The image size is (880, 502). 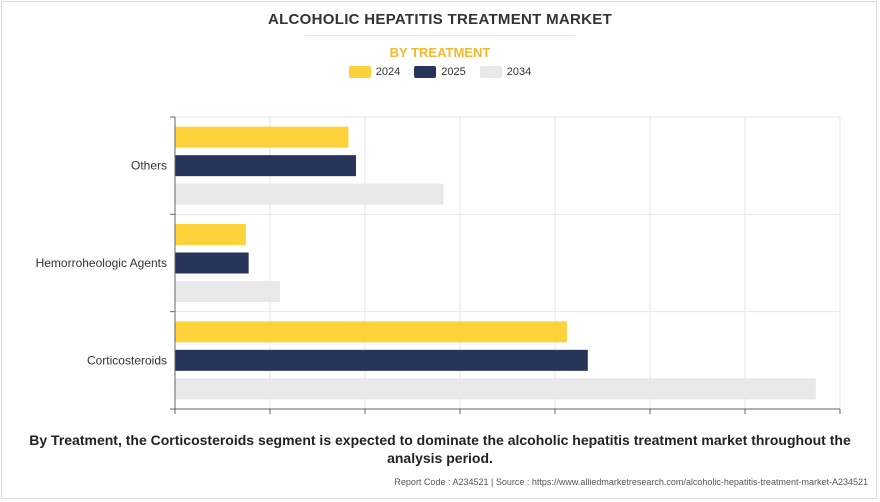 What do you see at coordinates (374, 72) in the screenshot?
I see `legend-item-2024: 2024` at bounding box center [374, 72].